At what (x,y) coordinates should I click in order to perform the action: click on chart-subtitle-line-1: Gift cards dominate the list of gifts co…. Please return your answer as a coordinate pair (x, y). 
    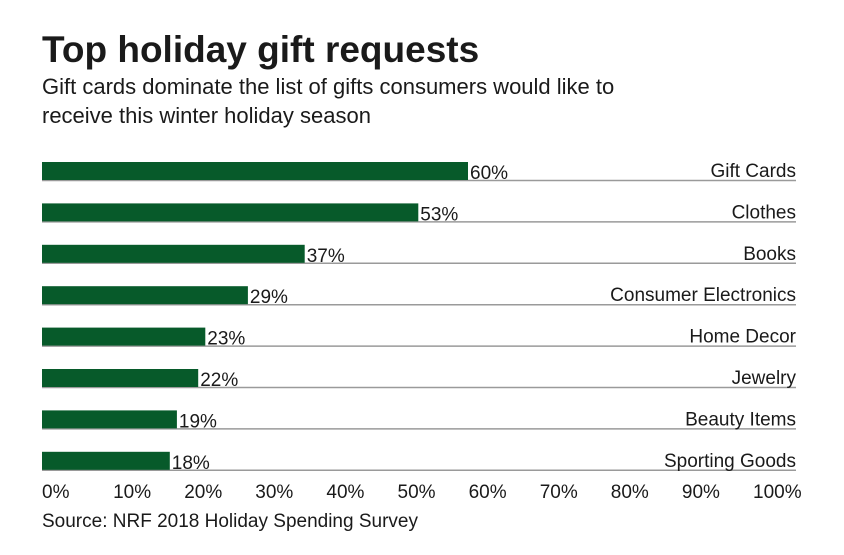
    Looking at the image, I should click on (328, 86).